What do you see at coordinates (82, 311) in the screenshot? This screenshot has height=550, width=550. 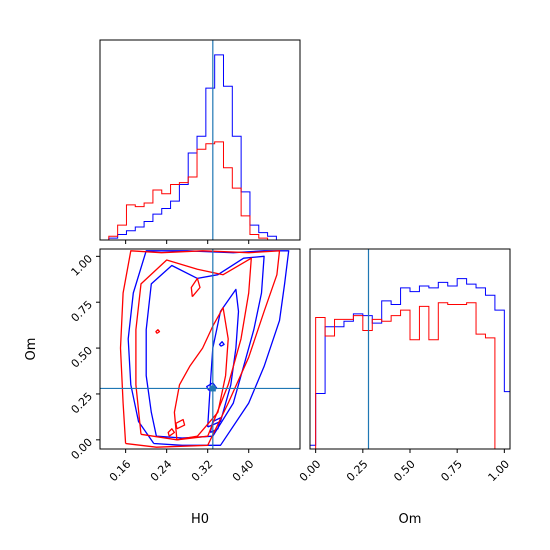 I see `contour-ytick-label: 0.75` at bounding box center [82, 311].